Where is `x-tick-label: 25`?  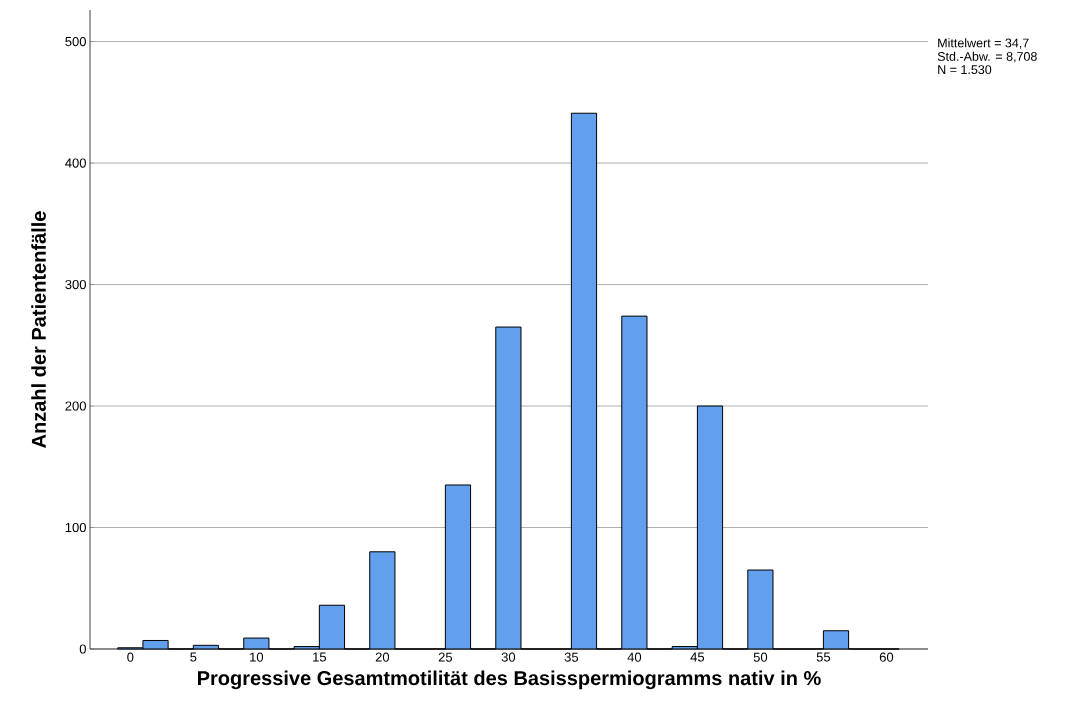 x-tick-label: 25 is located at coordinates (445, 657).